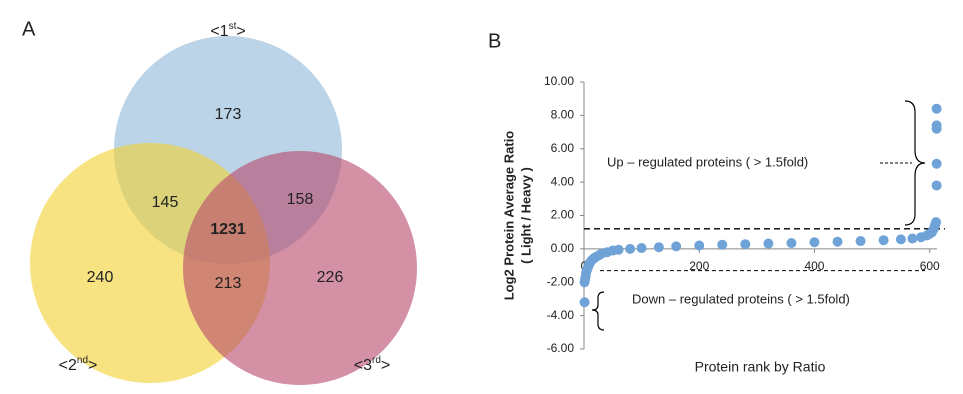  I want to click on y-tick-label: 8.00, so click(563, 115).